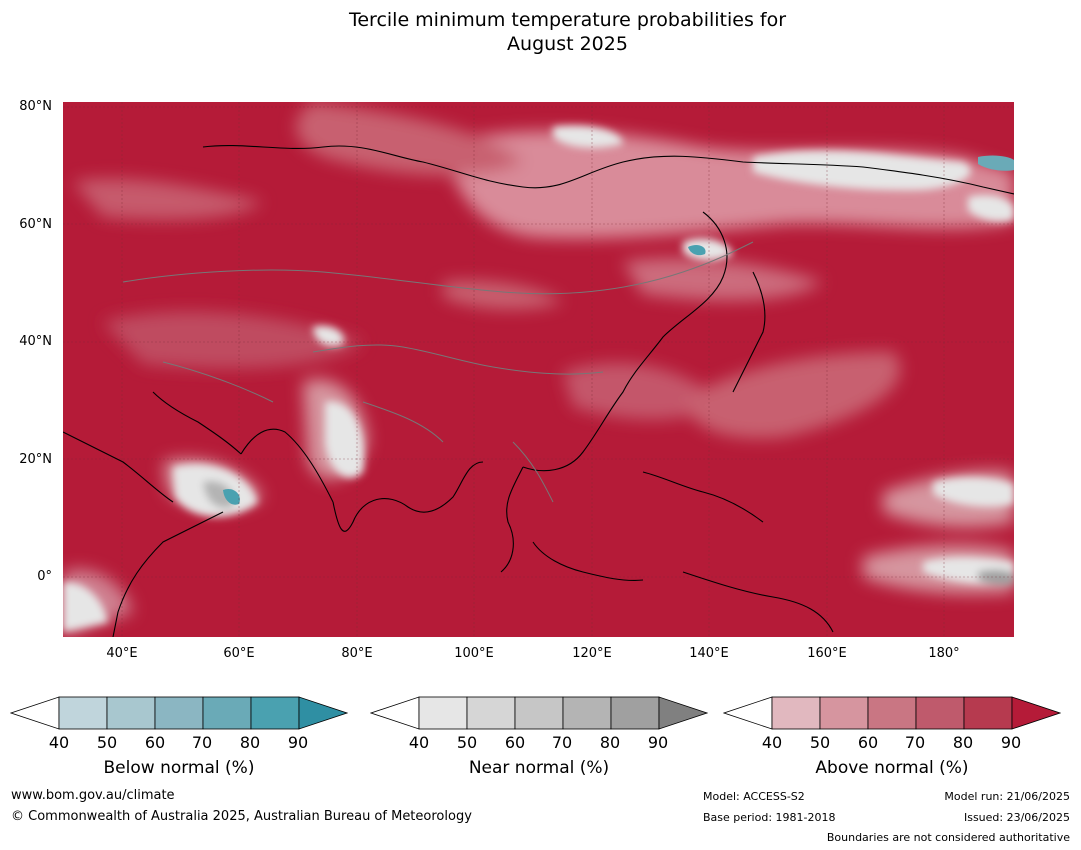  I want to click on website-link: www.bom.gov.au/climate, so click(93, 795).